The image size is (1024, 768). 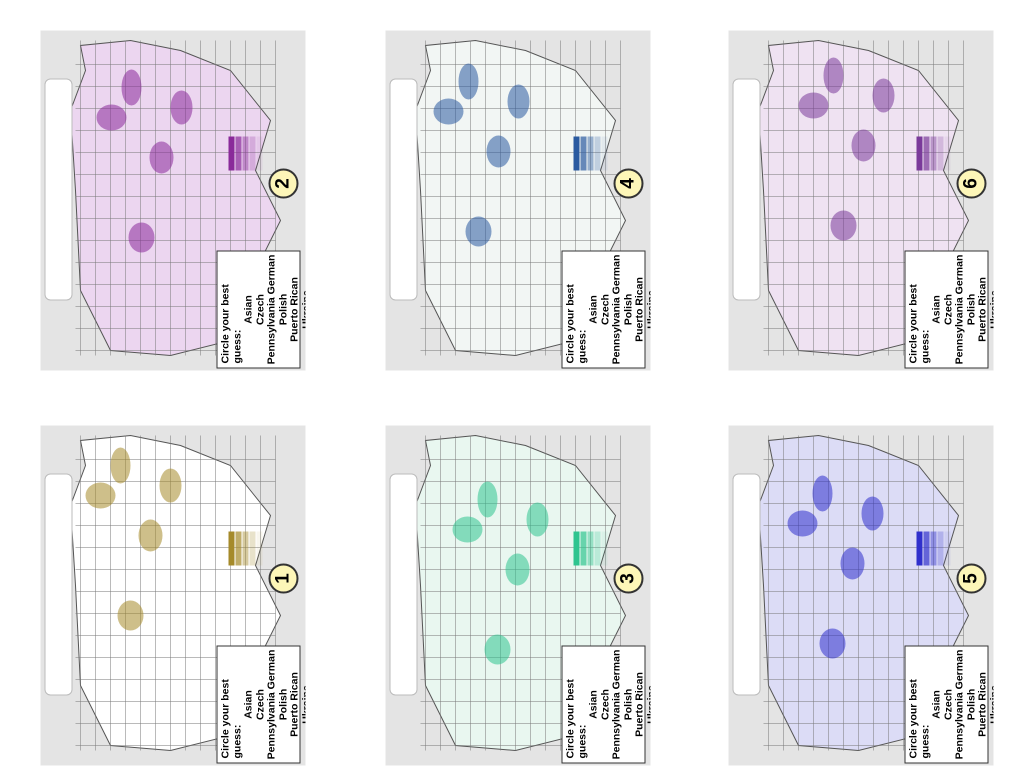 What do you see at coordinates (628, 183) in the screenshot?
I see `panel-number: 4` at bounding box center [628, 183].